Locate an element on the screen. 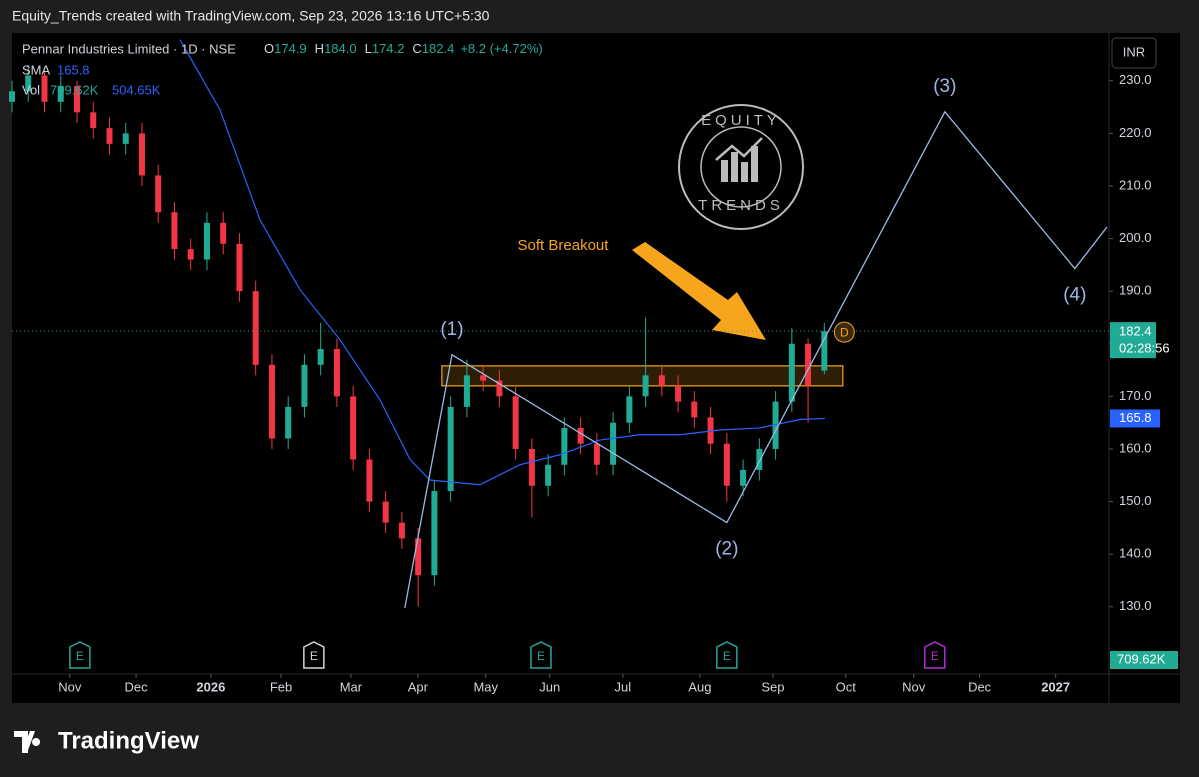  currency-button is located at coordinates (1134, 53).